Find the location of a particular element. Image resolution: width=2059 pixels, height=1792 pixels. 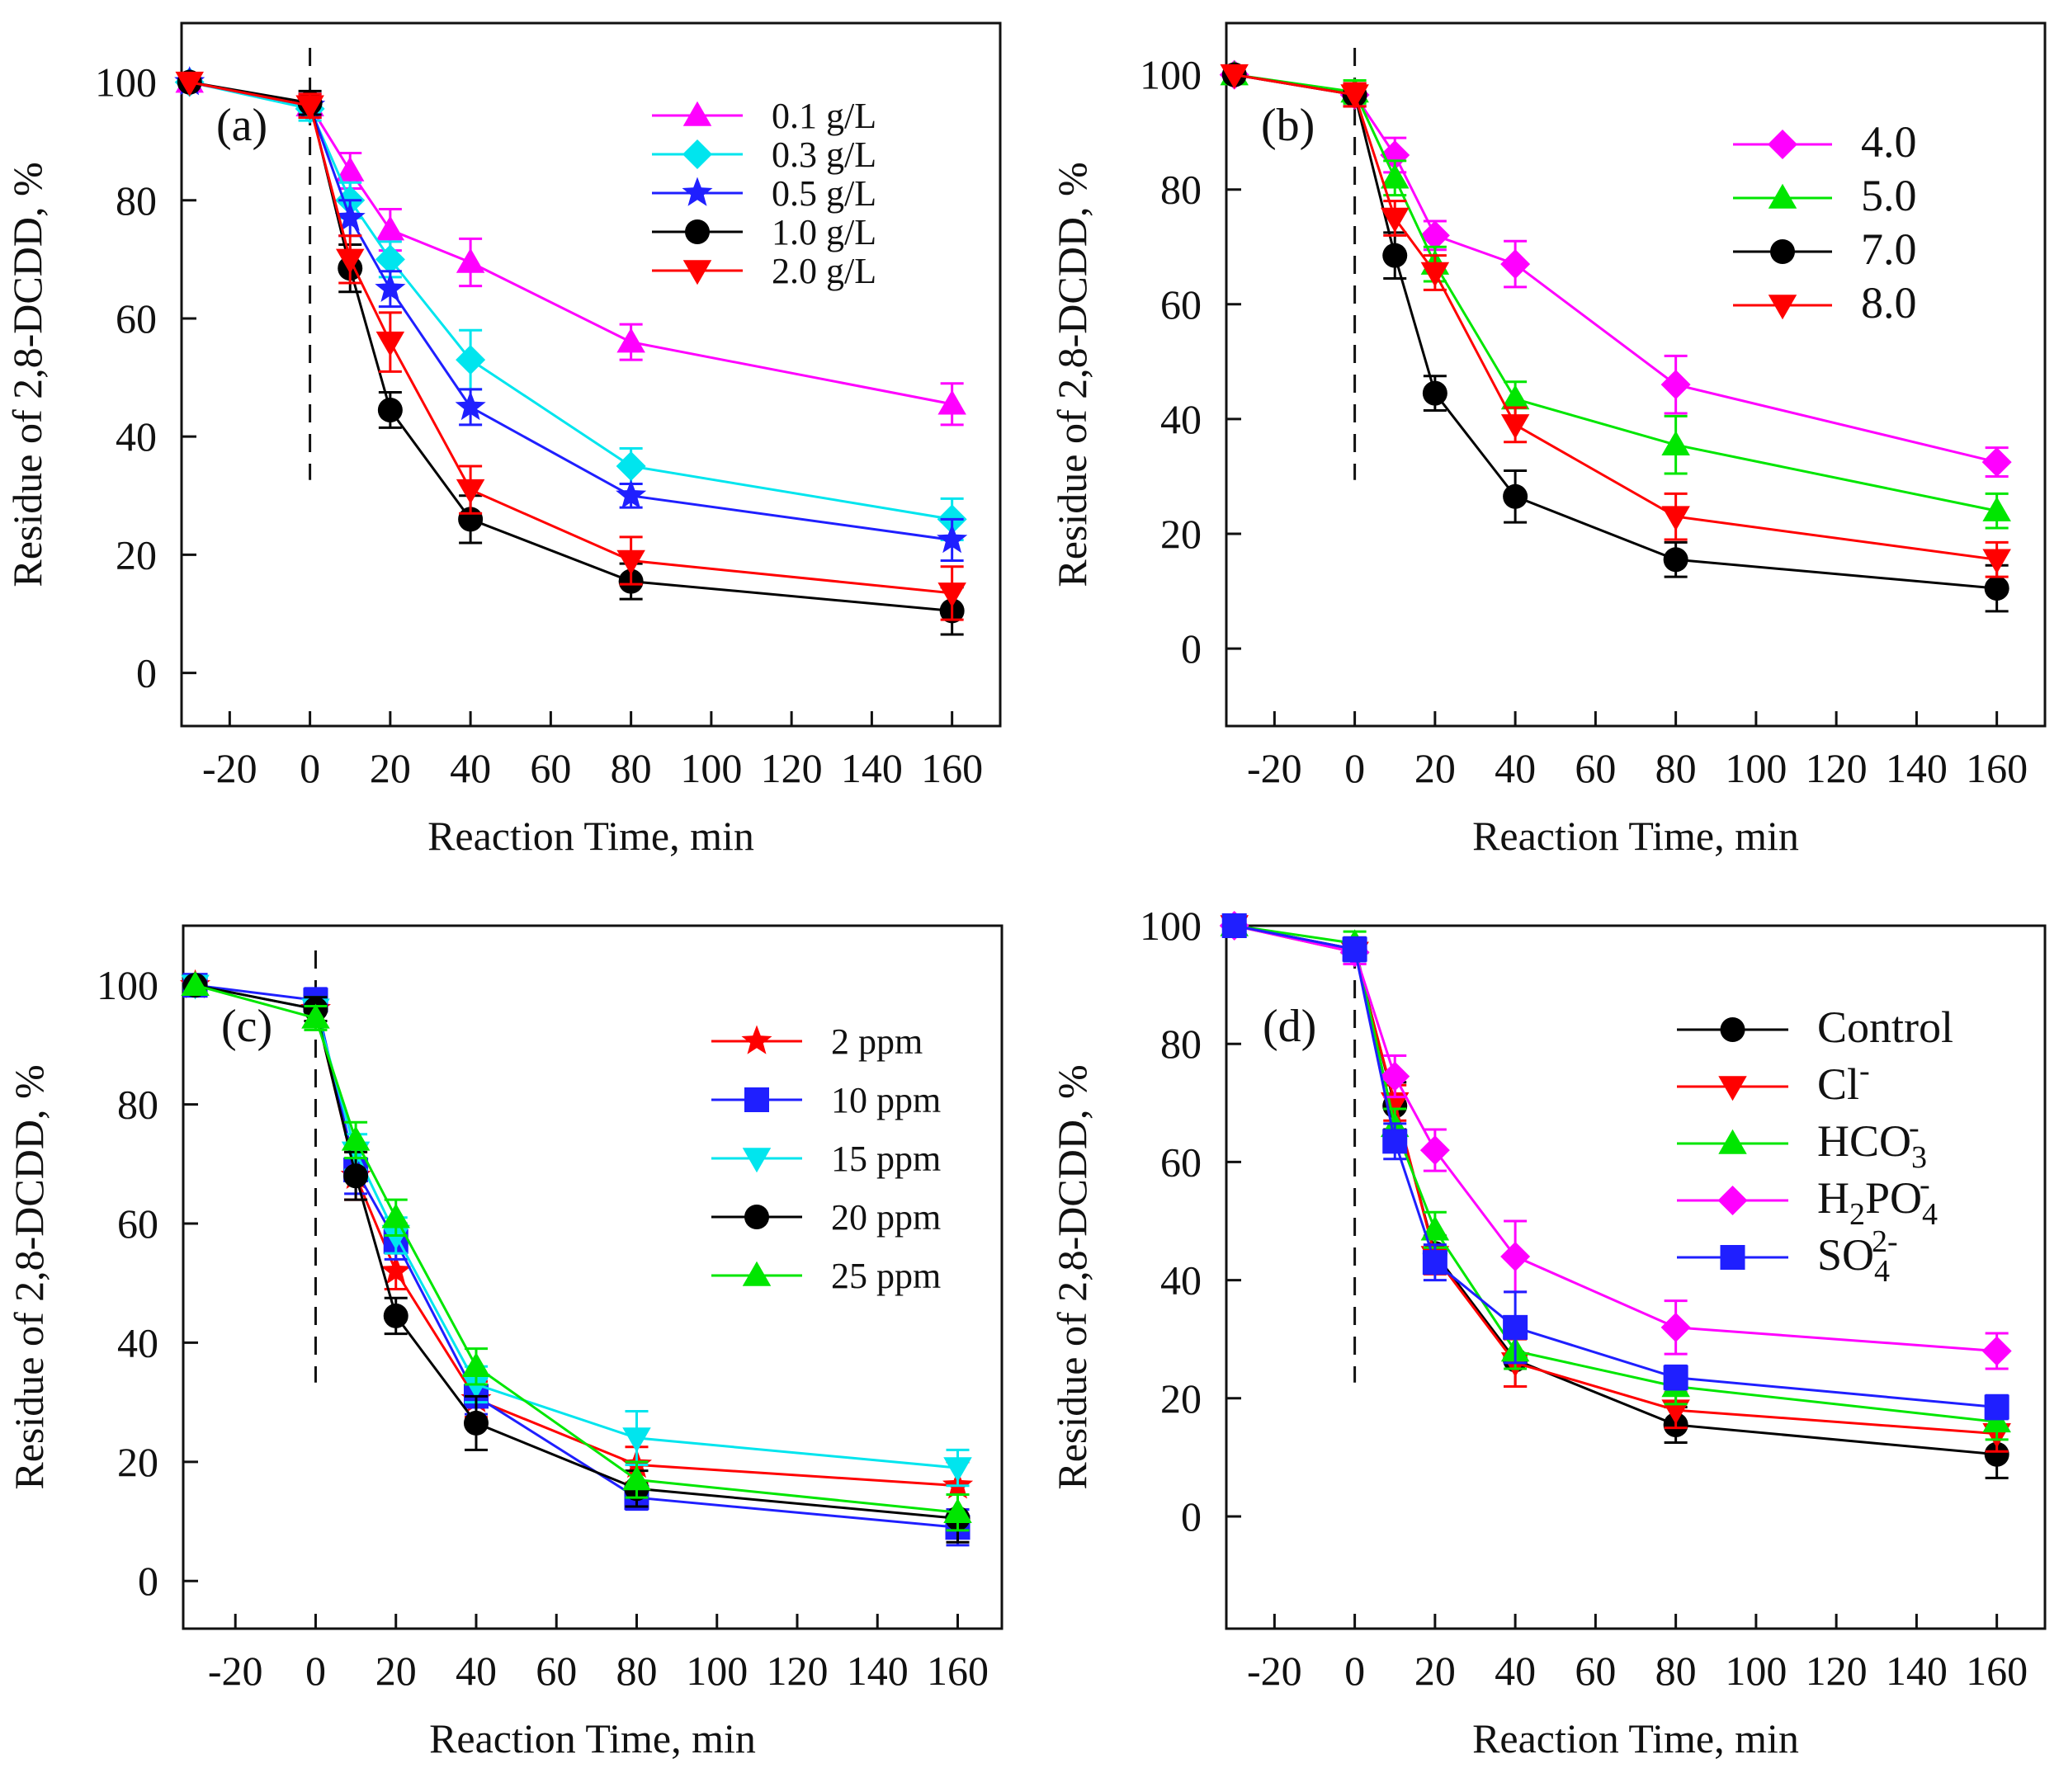

panel-label: (a) is located at coordinates (242, 125).